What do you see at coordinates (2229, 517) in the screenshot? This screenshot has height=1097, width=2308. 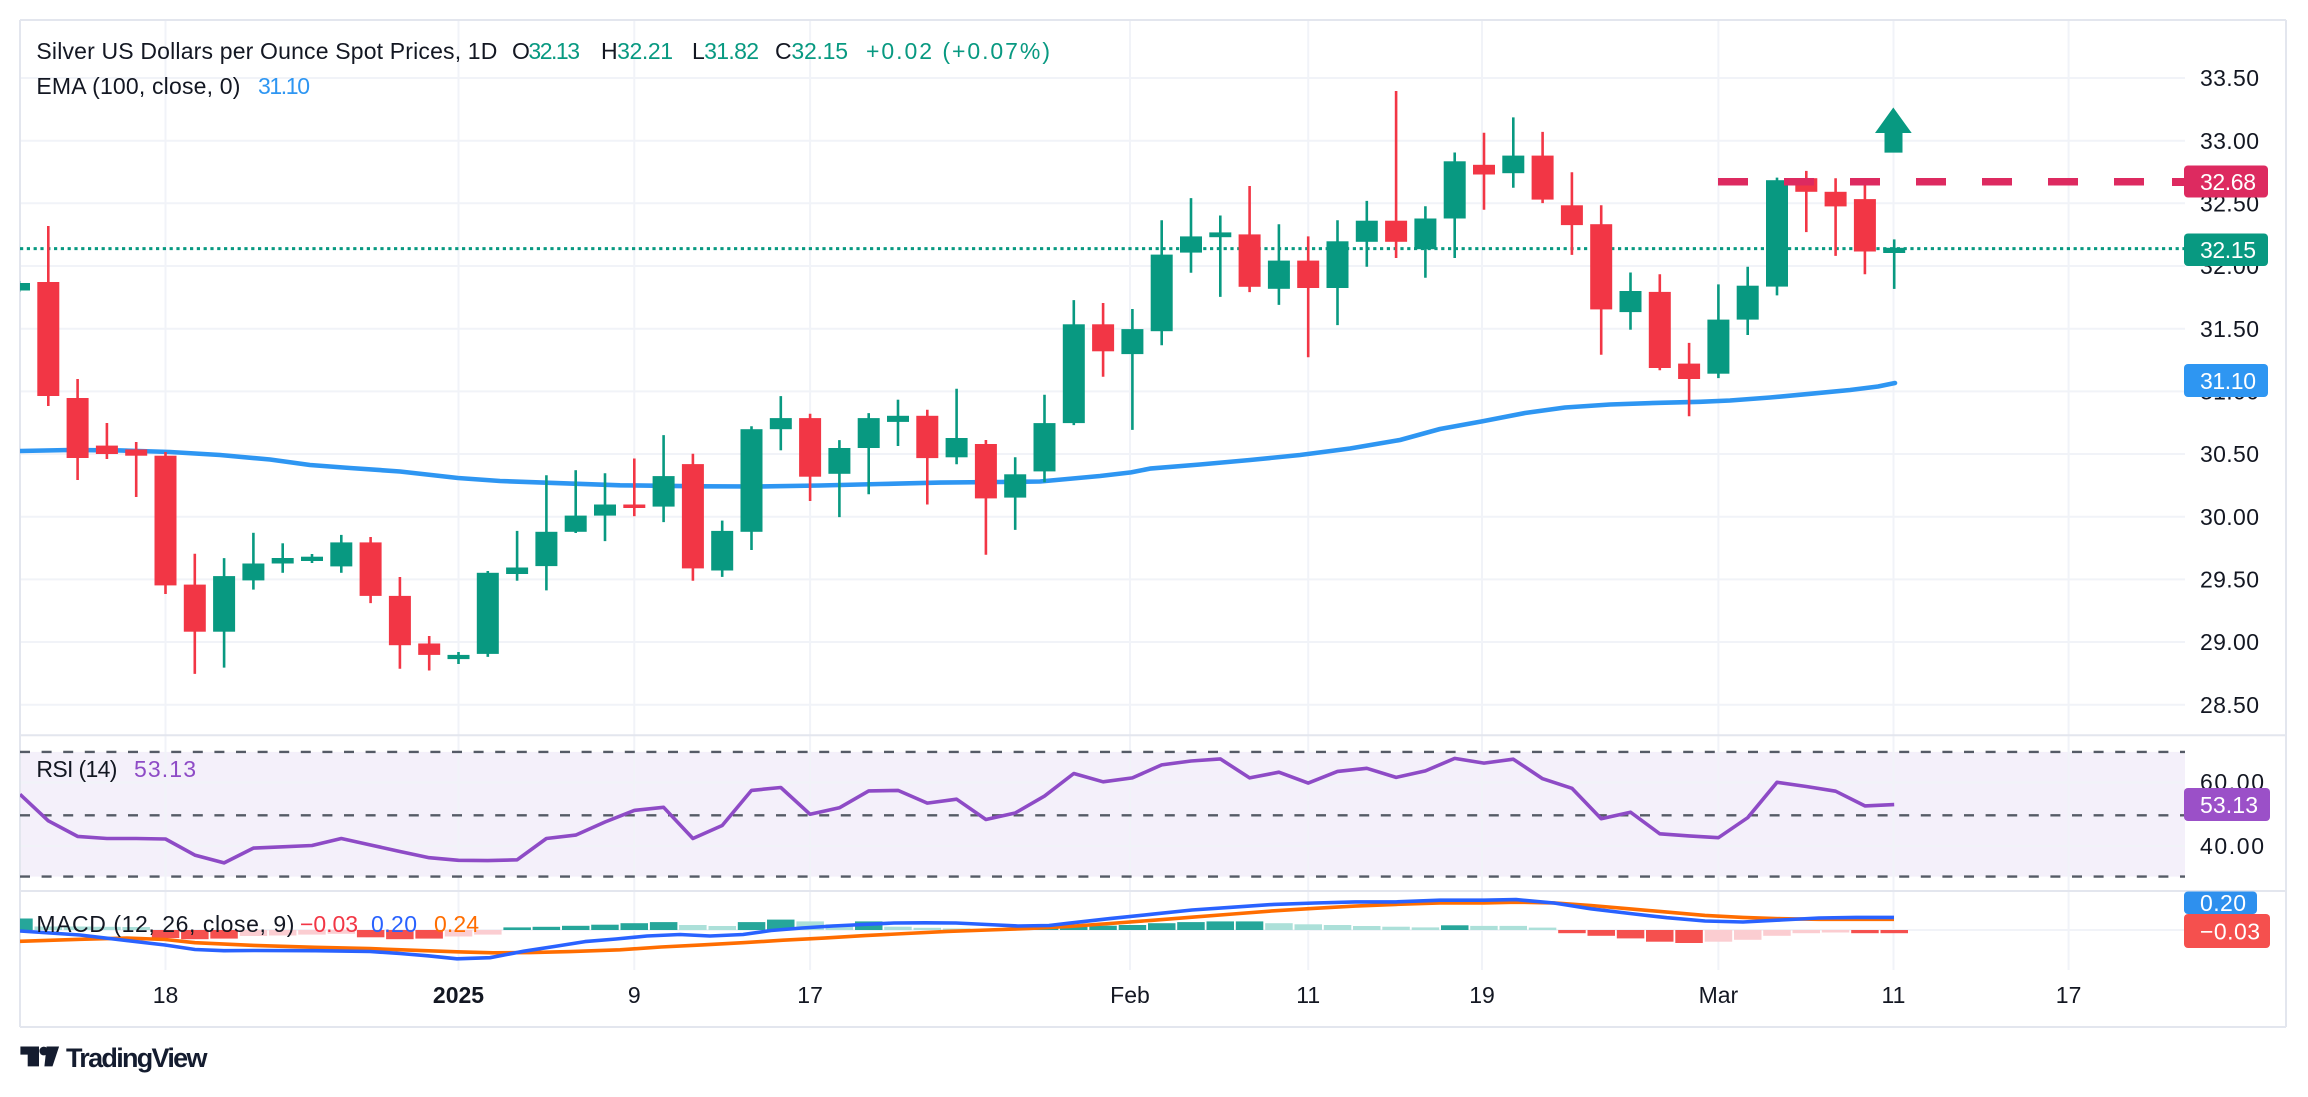 I see `svg-text: 30.00` at bounding box center [2229, 517].